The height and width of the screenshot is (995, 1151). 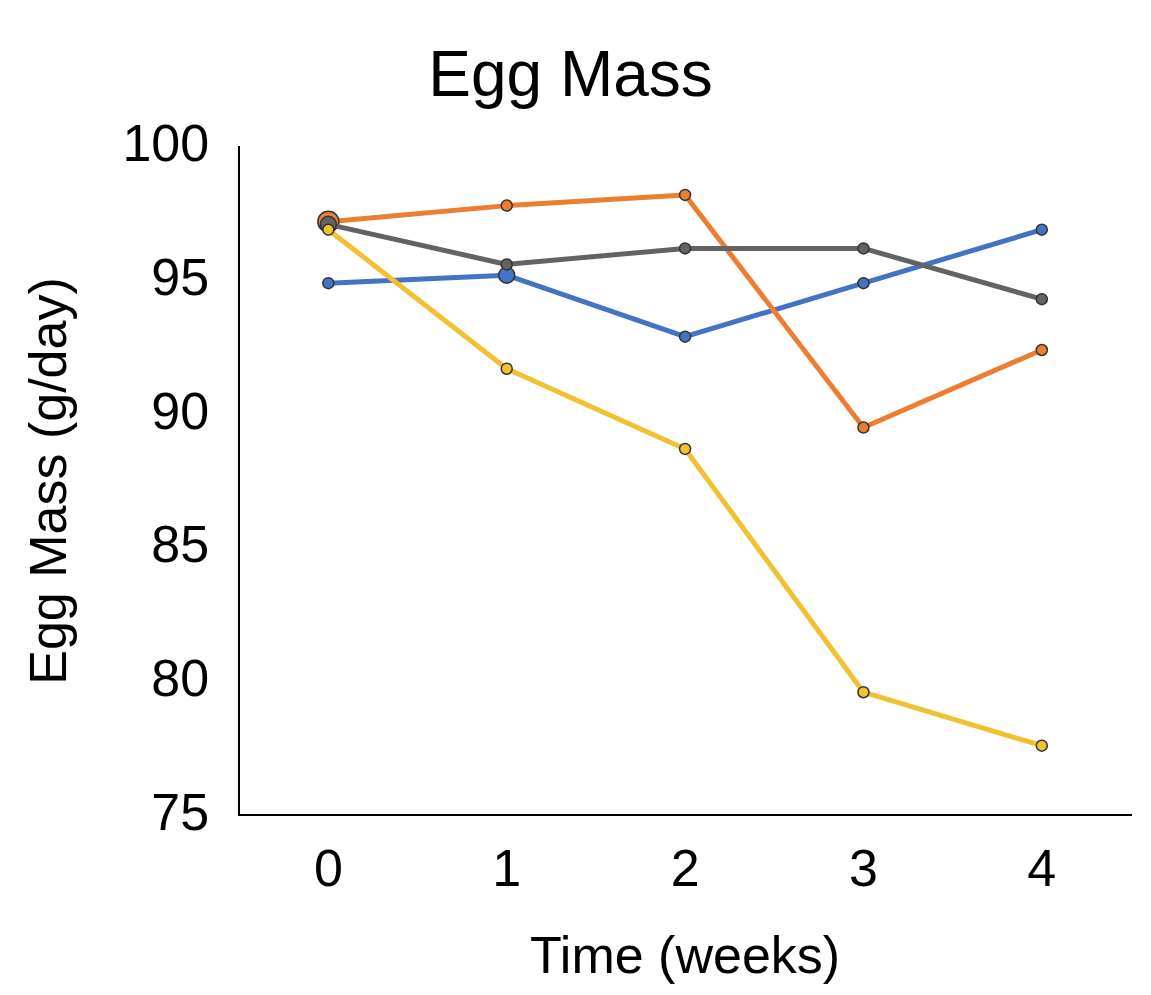 I want to click on y-tick-label: 85, so click(x=180, y=544).